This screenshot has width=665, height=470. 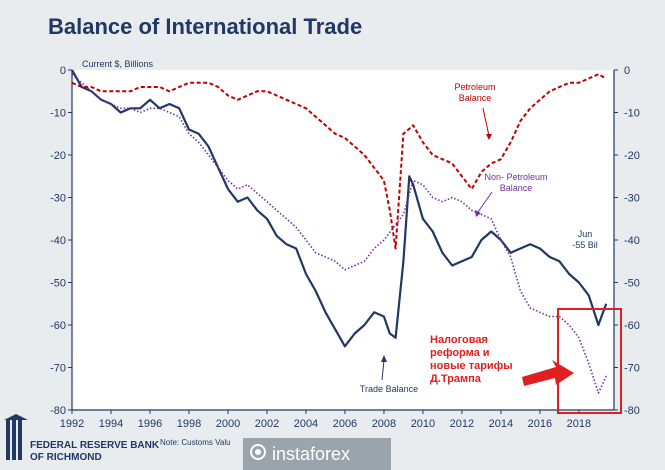 I want to click on x-tick-label: 2016, so click(x=540, y=424).